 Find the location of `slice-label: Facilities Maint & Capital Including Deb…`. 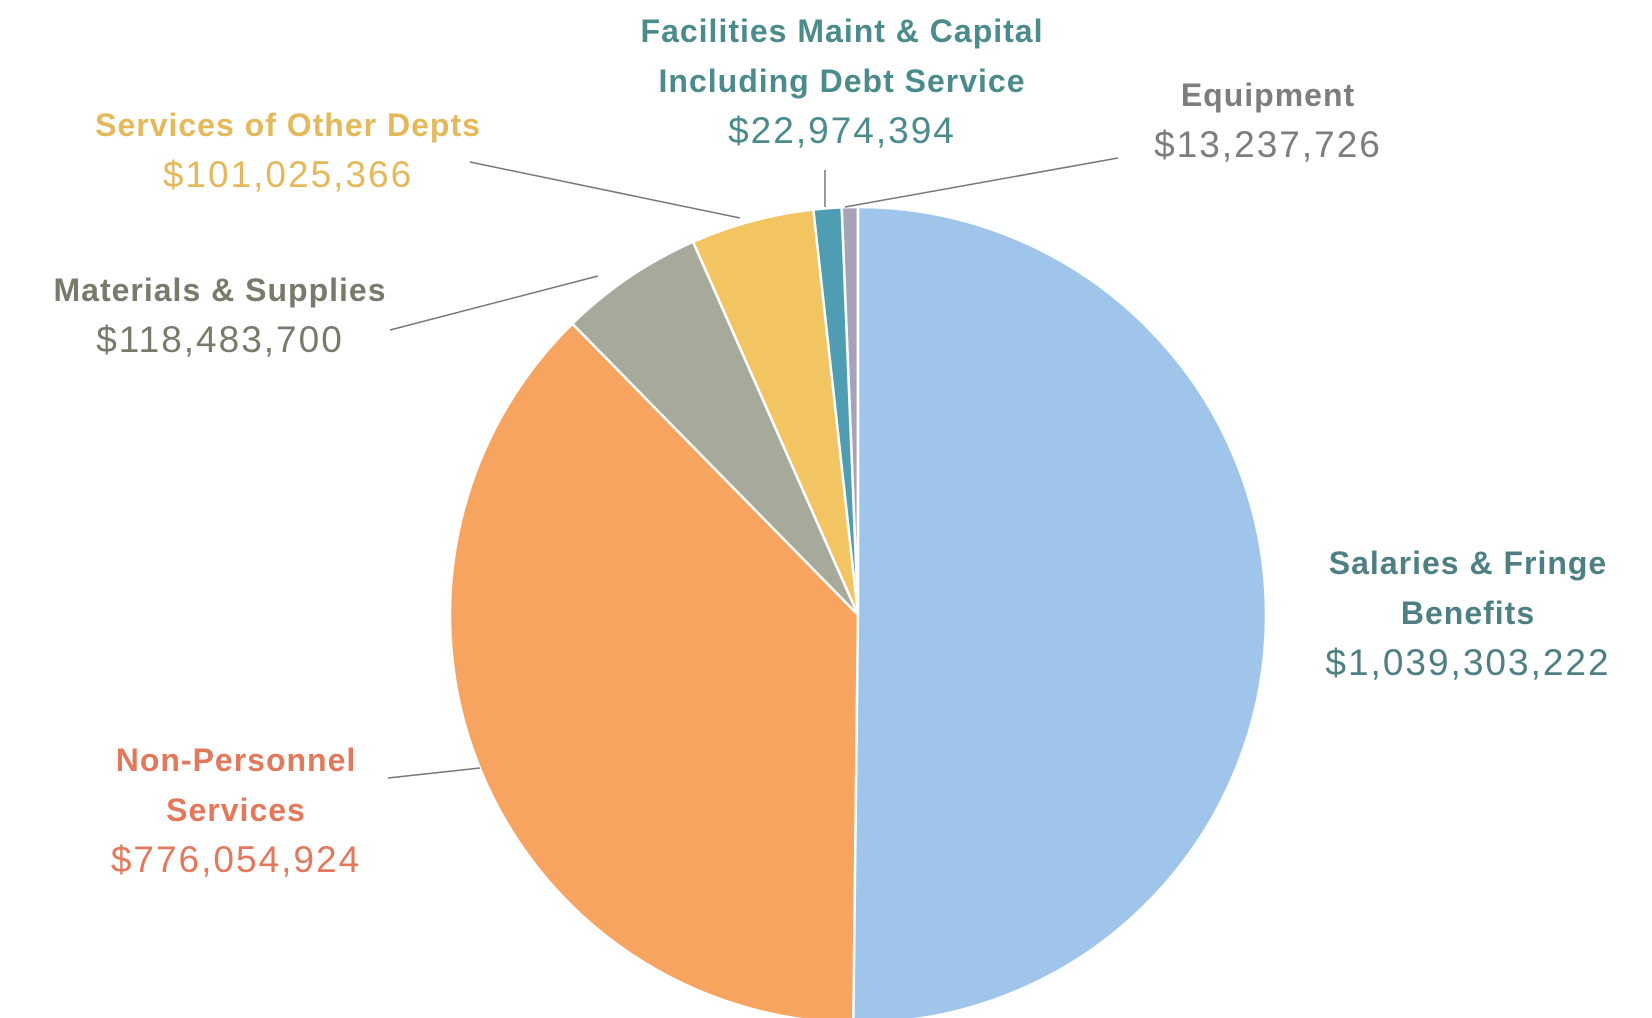

slice-label: Facilities Maint & Capital Including Deb… is located at coordinates (842, 81).